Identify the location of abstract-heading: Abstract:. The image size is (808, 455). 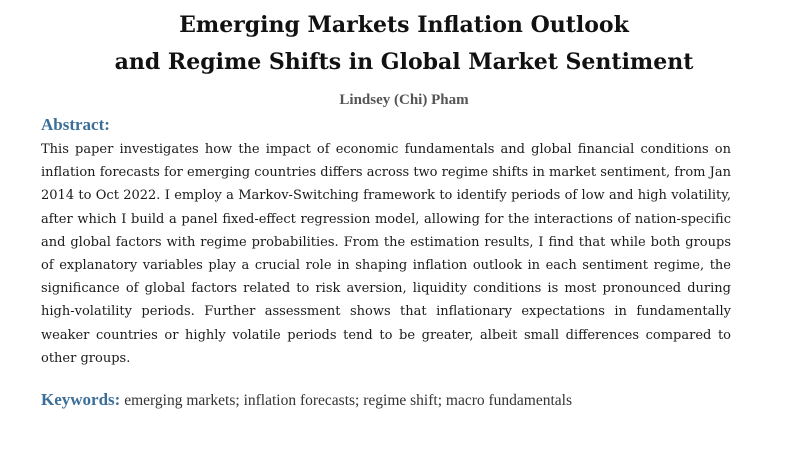
(75, 124).